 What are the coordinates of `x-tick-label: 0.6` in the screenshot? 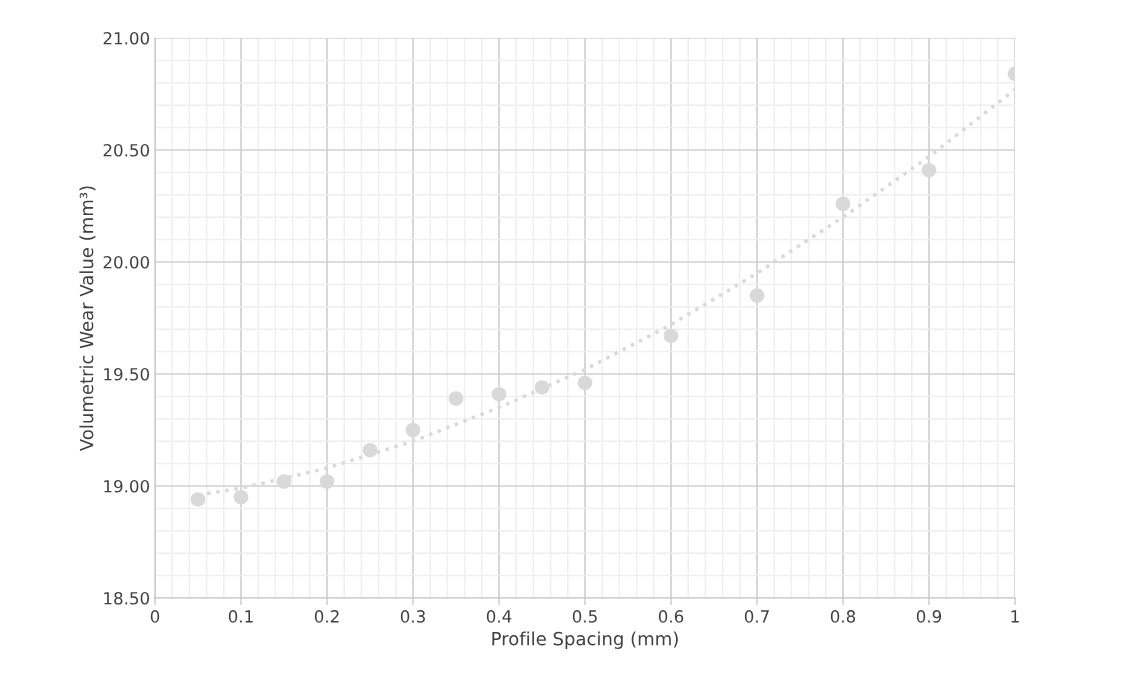 It's located at (671, 616).